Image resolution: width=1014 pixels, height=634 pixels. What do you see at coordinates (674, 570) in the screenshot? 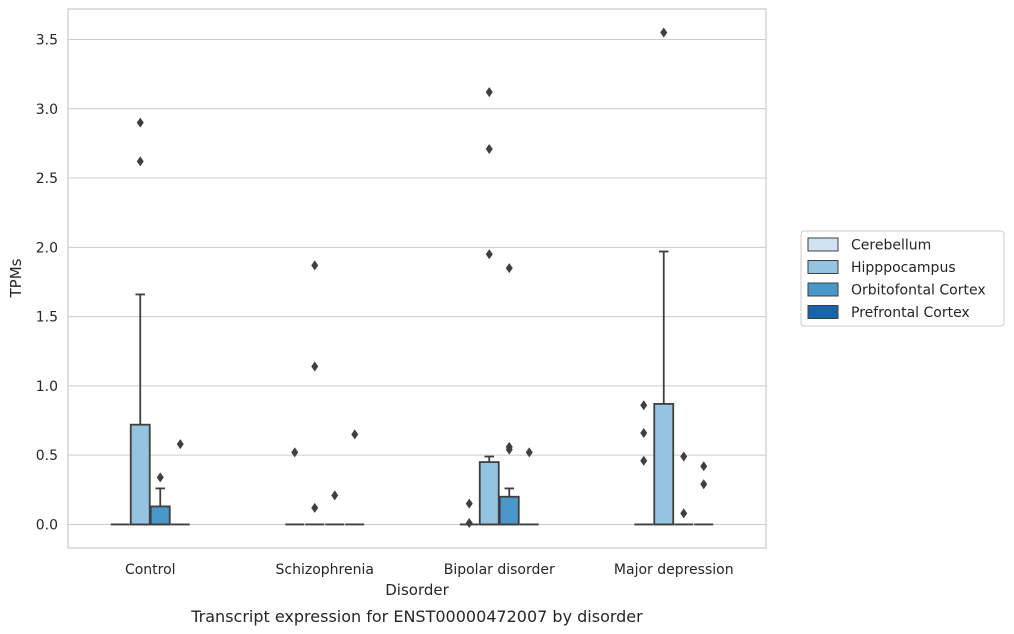
I see `x-tick-label: Major depression` at bounding box center [674, 570].